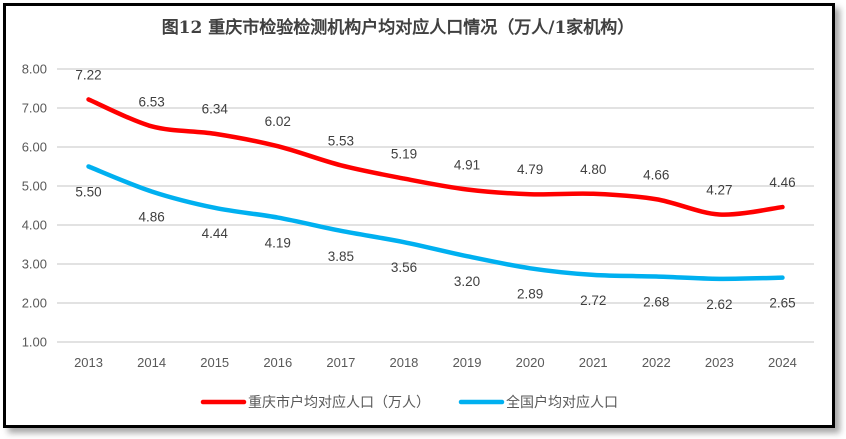  What do you see at coordinates (34, 303) in the screenshot?
I see `y-tick-label: 2.00` at bounding box center [34, 303].